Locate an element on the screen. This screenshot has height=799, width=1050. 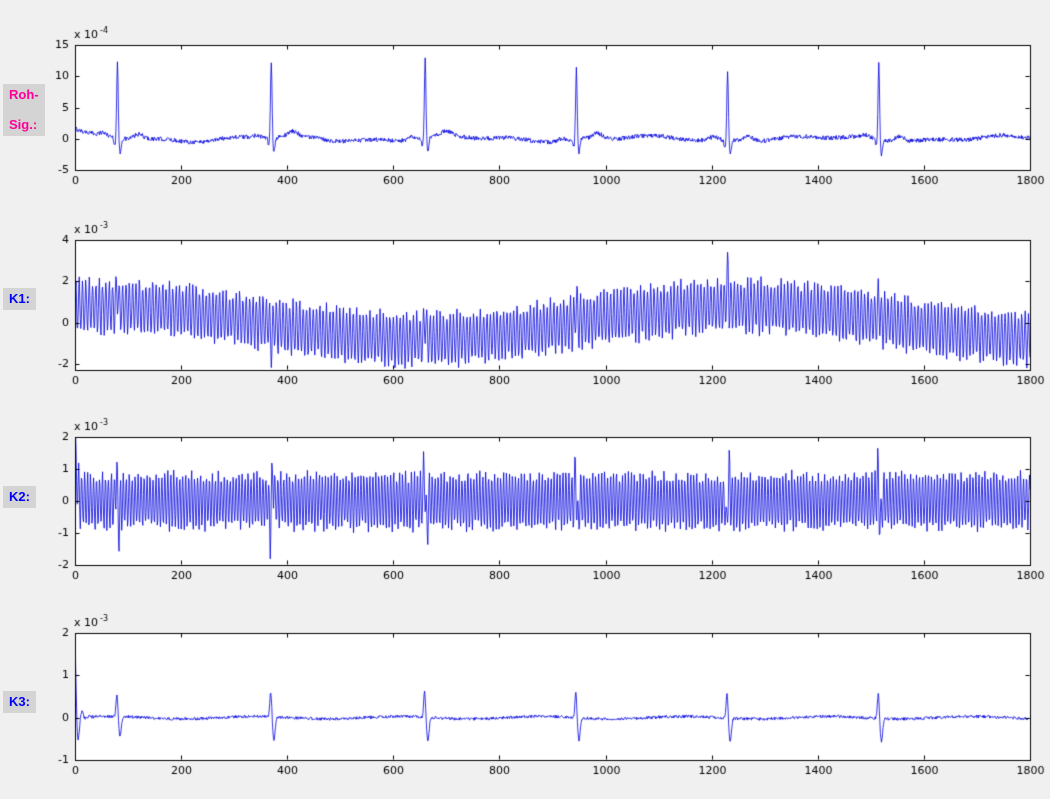
signal-label-k3: K3: is located at coordinates (19, 702).